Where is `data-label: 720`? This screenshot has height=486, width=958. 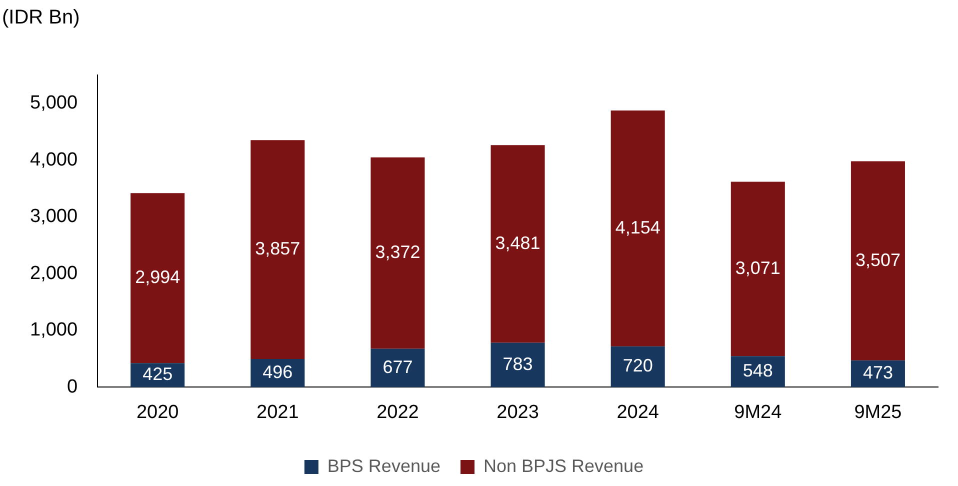 data-label: 720 is located at coordinates (637, 366).